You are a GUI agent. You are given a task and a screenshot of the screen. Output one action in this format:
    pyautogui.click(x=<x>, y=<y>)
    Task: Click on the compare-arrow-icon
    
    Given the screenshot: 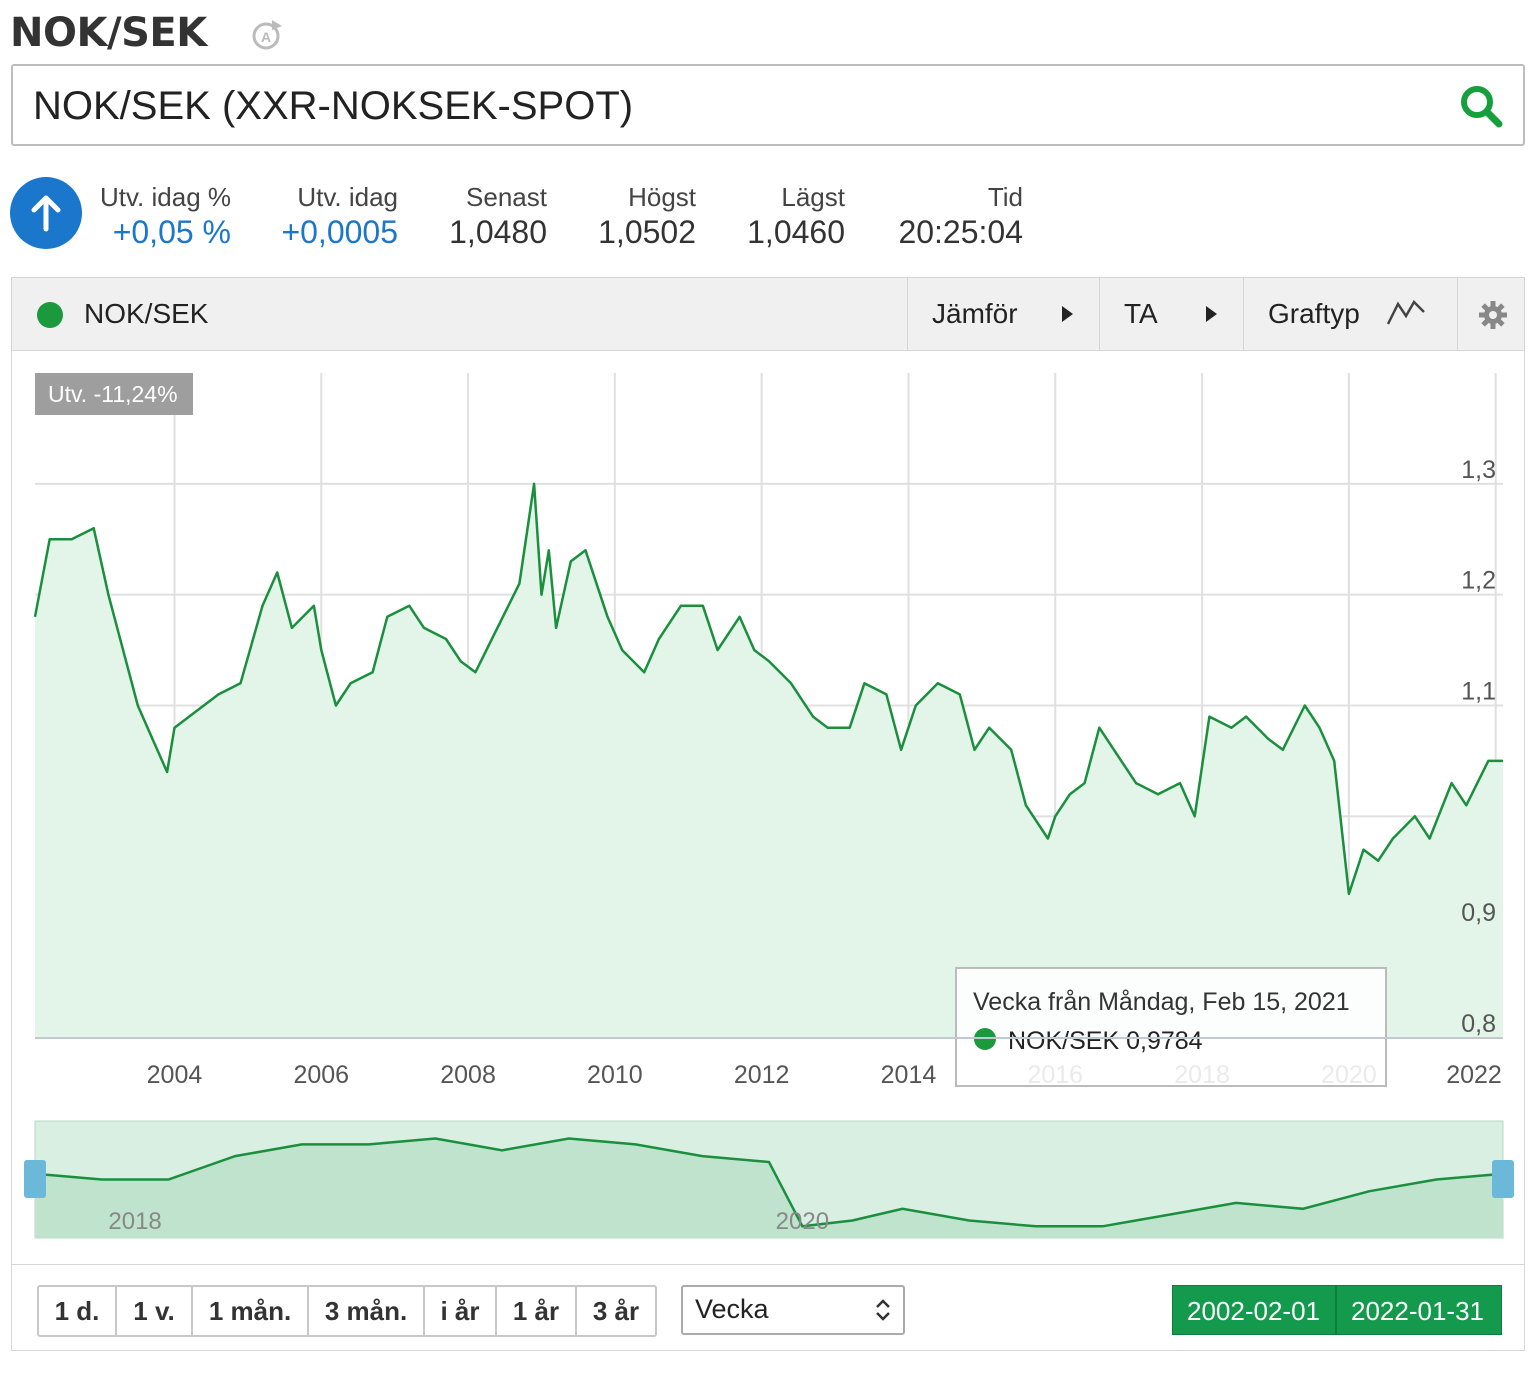 What is the action you would take?
    pyautogui.click(x=1067, y=314)
    